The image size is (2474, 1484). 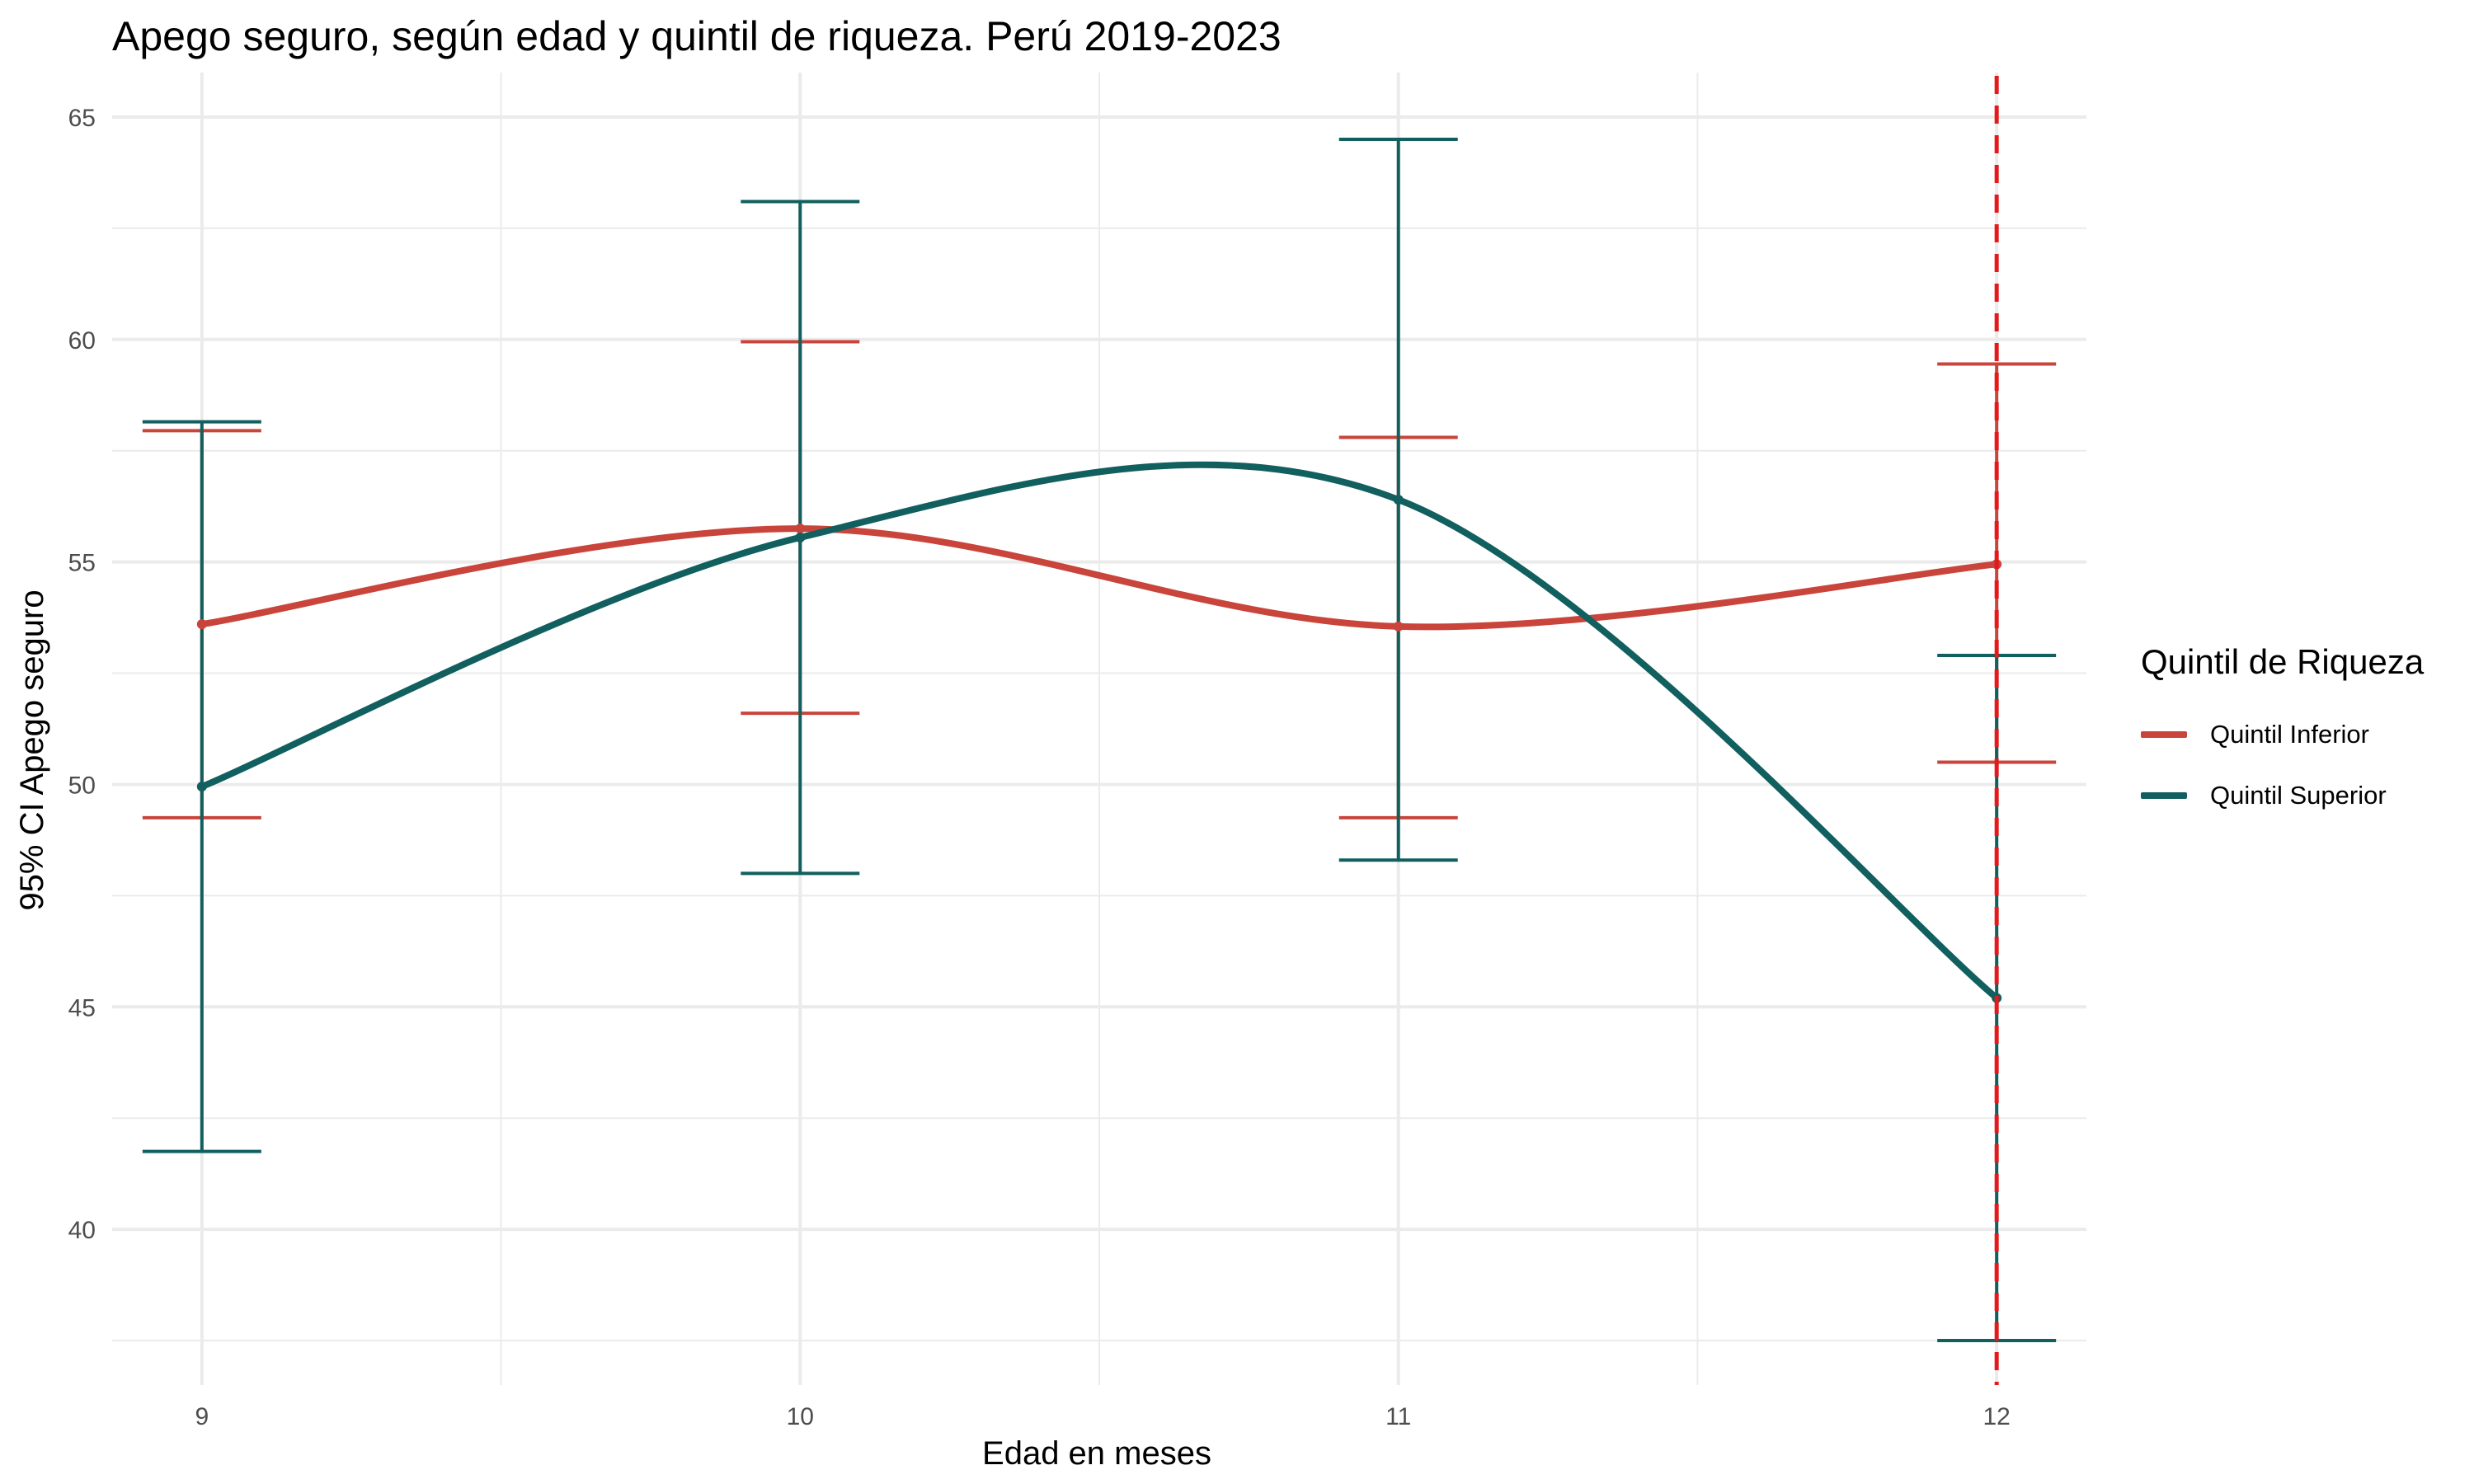 I want to click on x-tick-label: 9, so click(x=202, y=1416).